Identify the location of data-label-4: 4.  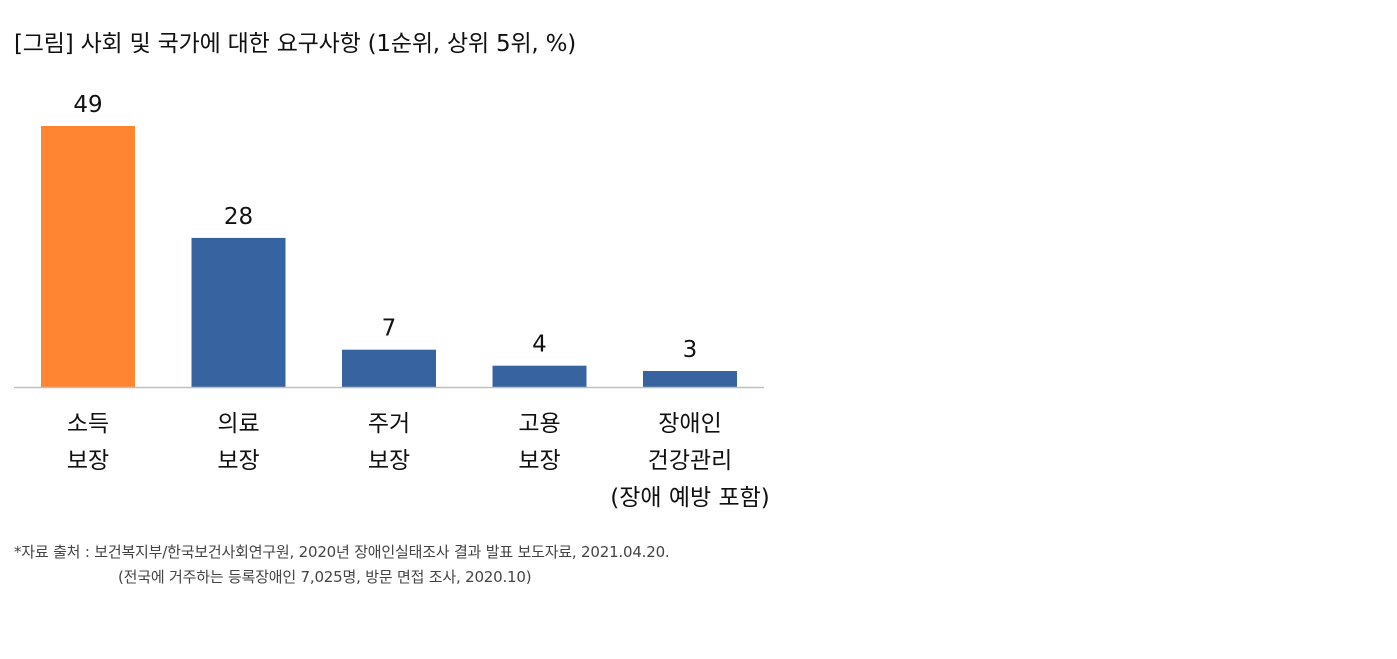
(539, 345).